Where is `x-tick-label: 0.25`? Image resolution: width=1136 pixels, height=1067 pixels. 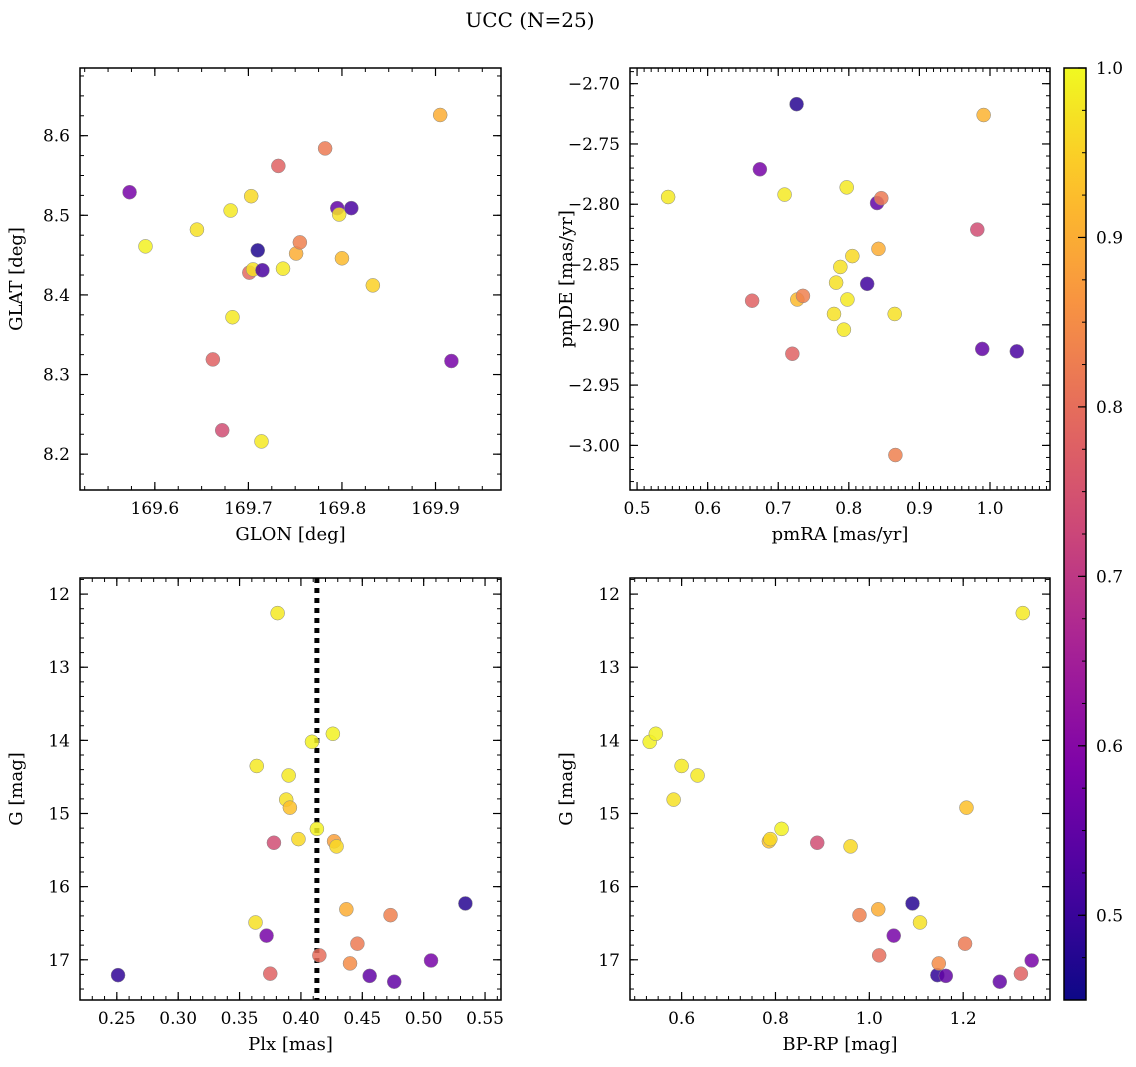 x-tick-label: 0.25 is located at coordinates (117, 1019).